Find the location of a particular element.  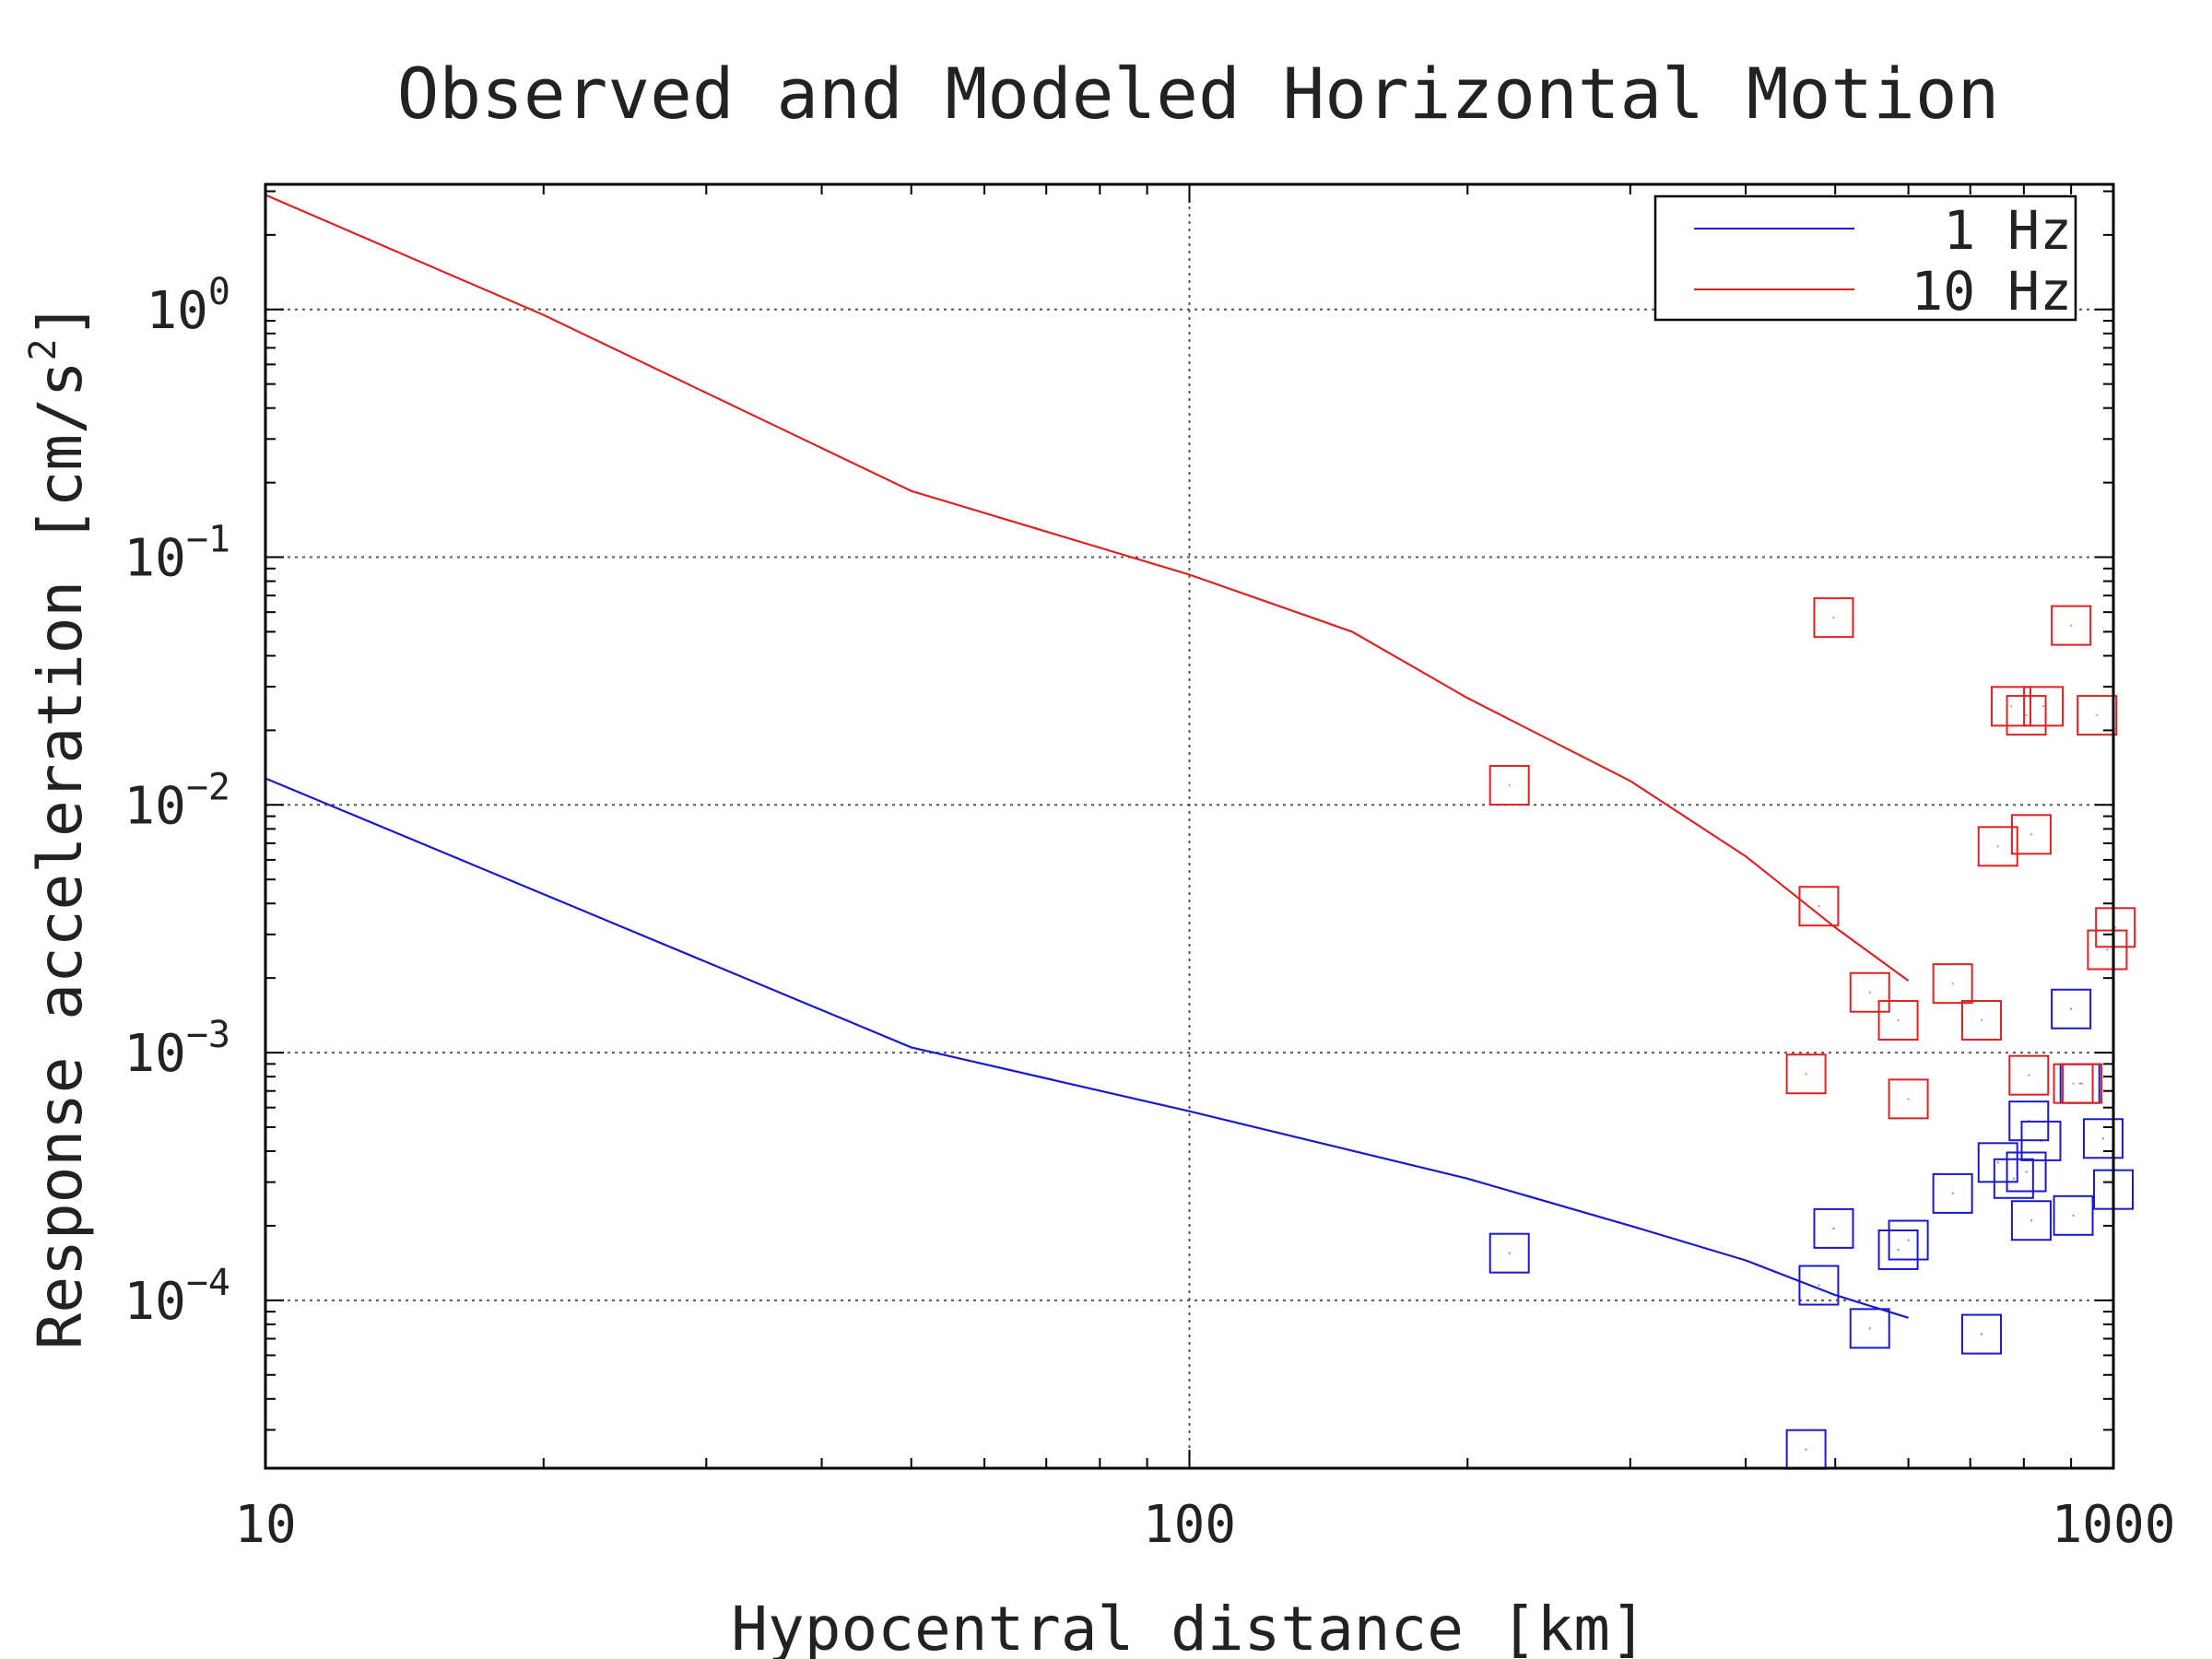

y-axis-label-main: Response acceleration [cm/s is located at coordinates (60, 854).